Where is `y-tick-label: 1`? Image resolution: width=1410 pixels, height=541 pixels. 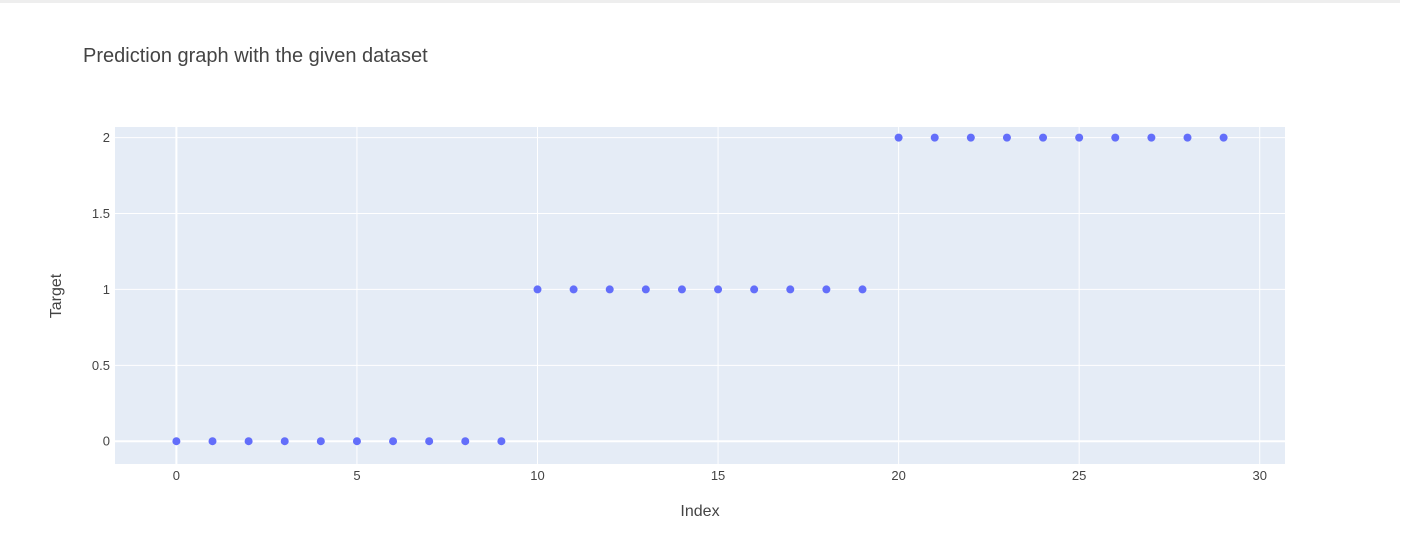
y-tick-label: 1 is located at coordinates (106, 289).